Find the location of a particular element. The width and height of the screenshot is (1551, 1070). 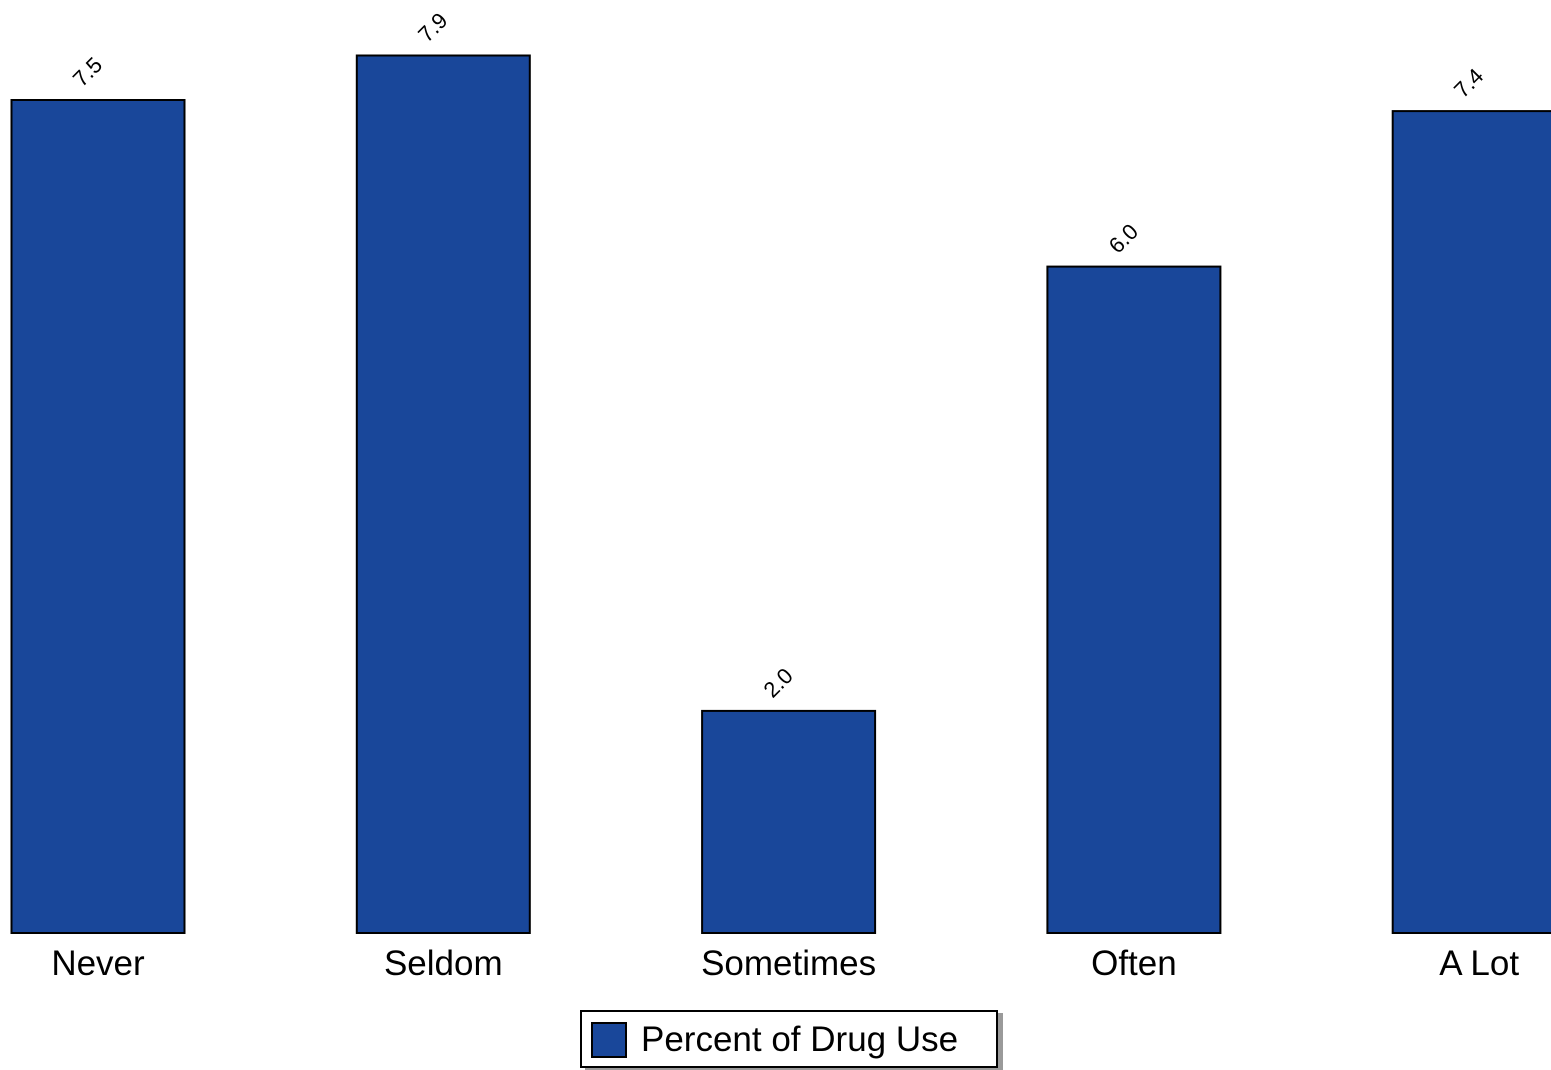

bar-seldom is located at coordinates (443, 494).